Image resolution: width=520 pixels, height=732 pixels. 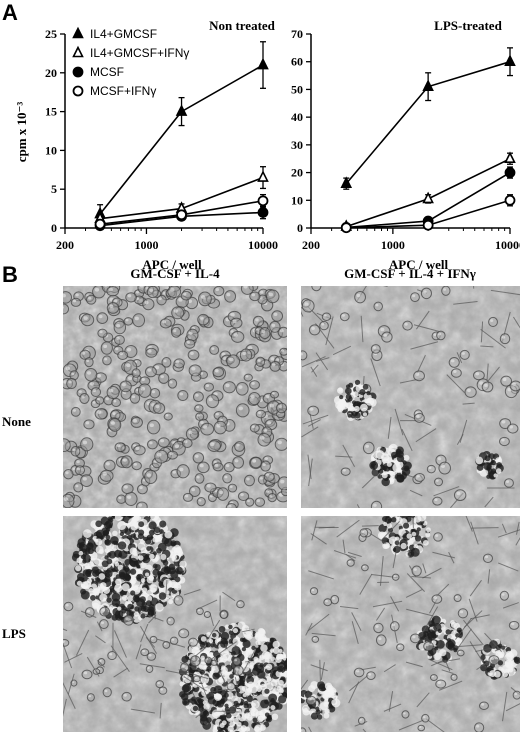 I want to click on data-point, so click(x=181, y=110).